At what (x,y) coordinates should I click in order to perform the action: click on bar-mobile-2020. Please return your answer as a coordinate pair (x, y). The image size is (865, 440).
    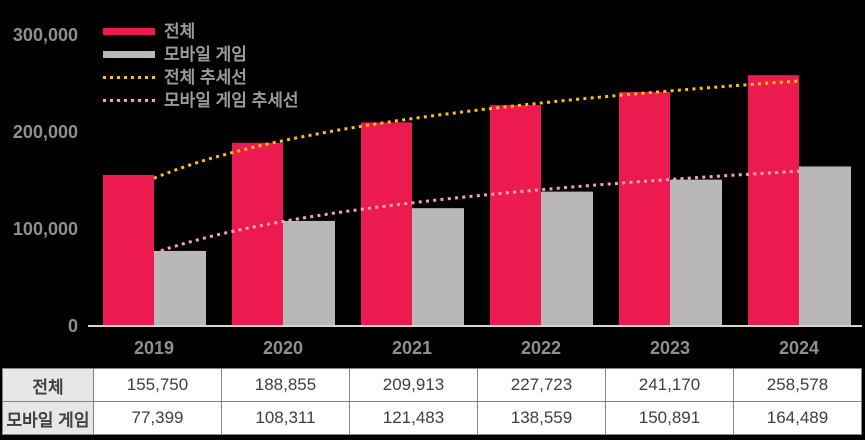
    Looking at the image, I should click on (309, 273).